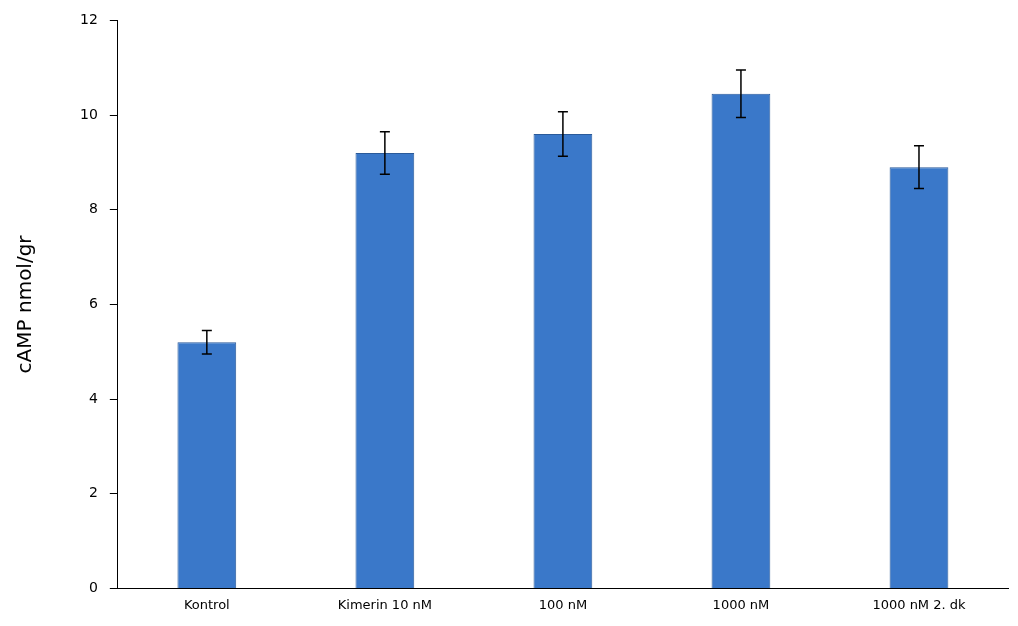  Describe the element at coordinates (206, 604) in the screenshot. I see `x-tick-label: Kontrol` at that location.